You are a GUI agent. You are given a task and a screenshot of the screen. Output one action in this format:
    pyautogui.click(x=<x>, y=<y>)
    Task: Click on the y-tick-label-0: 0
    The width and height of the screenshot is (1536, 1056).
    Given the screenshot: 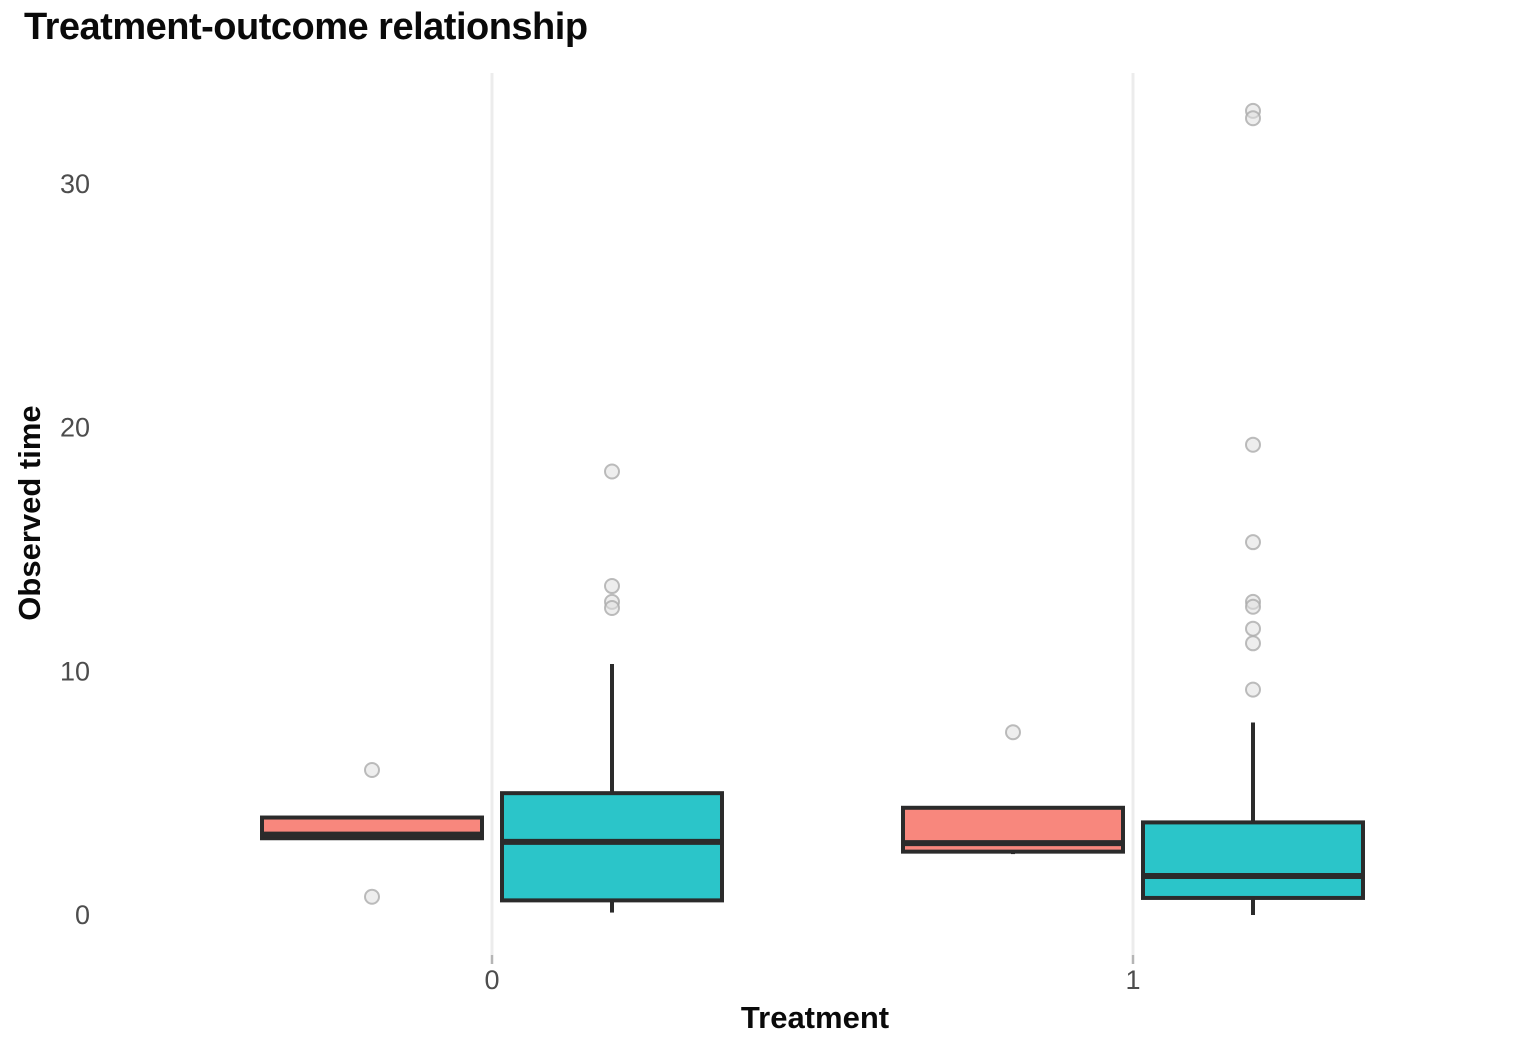 What is the action you would take?
    pyautogui.click(x=82, y=915)
    